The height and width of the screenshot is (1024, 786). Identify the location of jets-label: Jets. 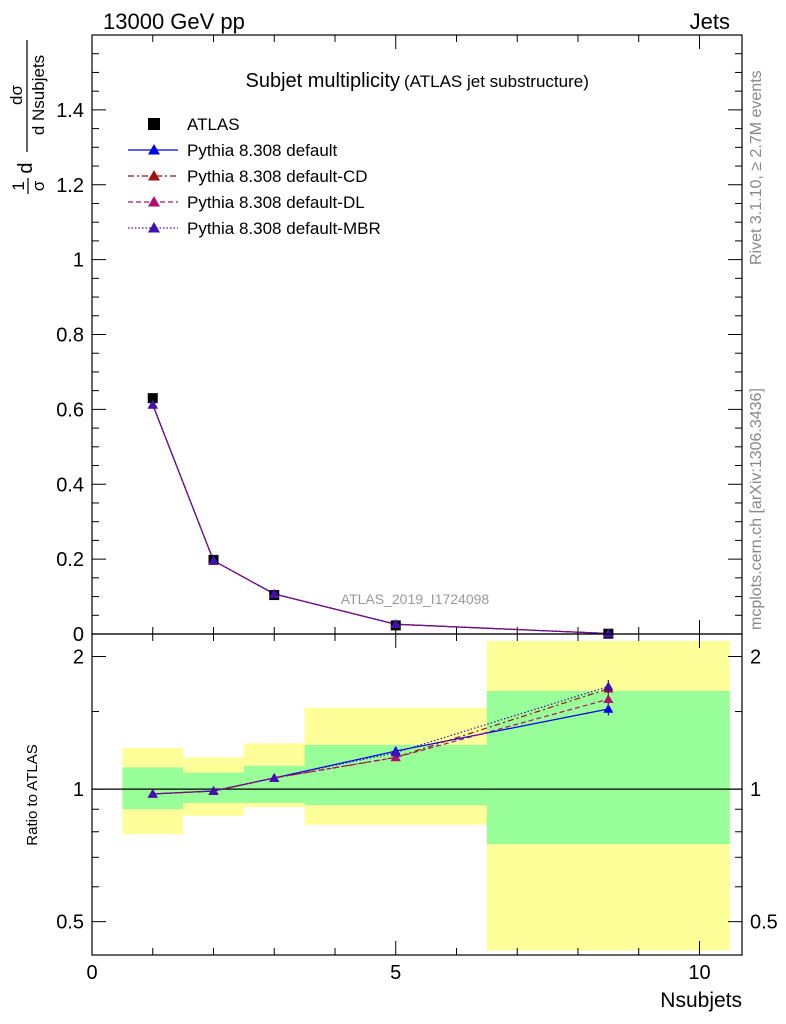
(710, 21).